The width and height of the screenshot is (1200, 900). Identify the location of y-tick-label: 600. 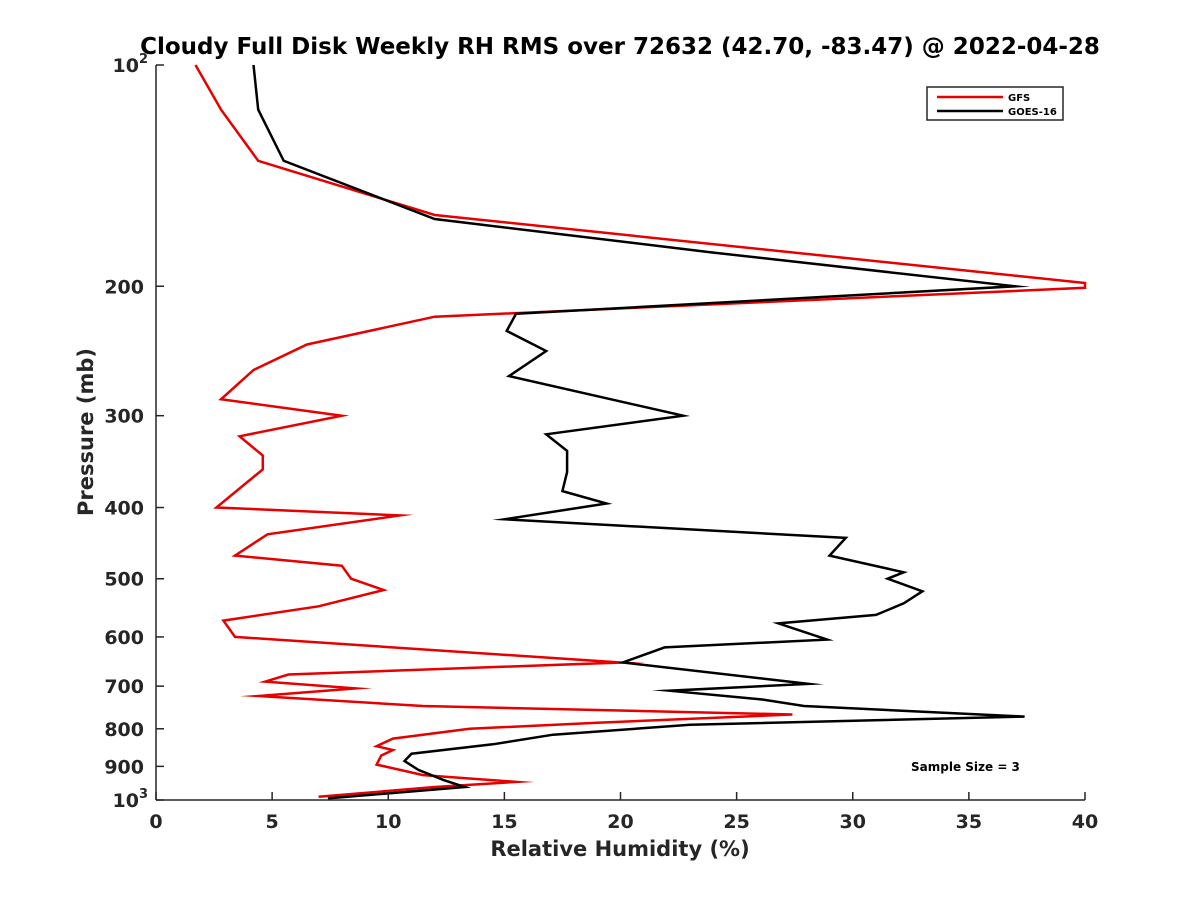
(124, 638).